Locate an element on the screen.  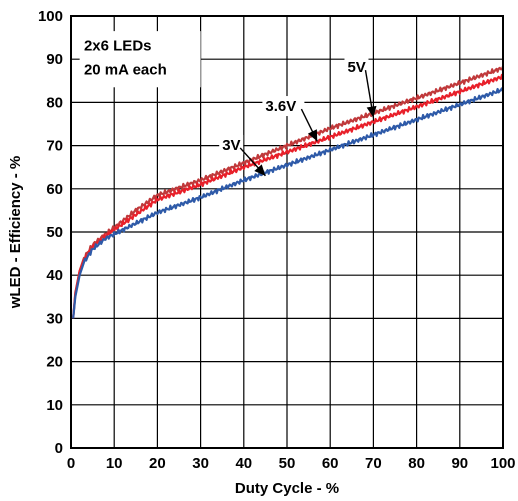
x-tick-label: 40 is located at coordinates (243, 463).